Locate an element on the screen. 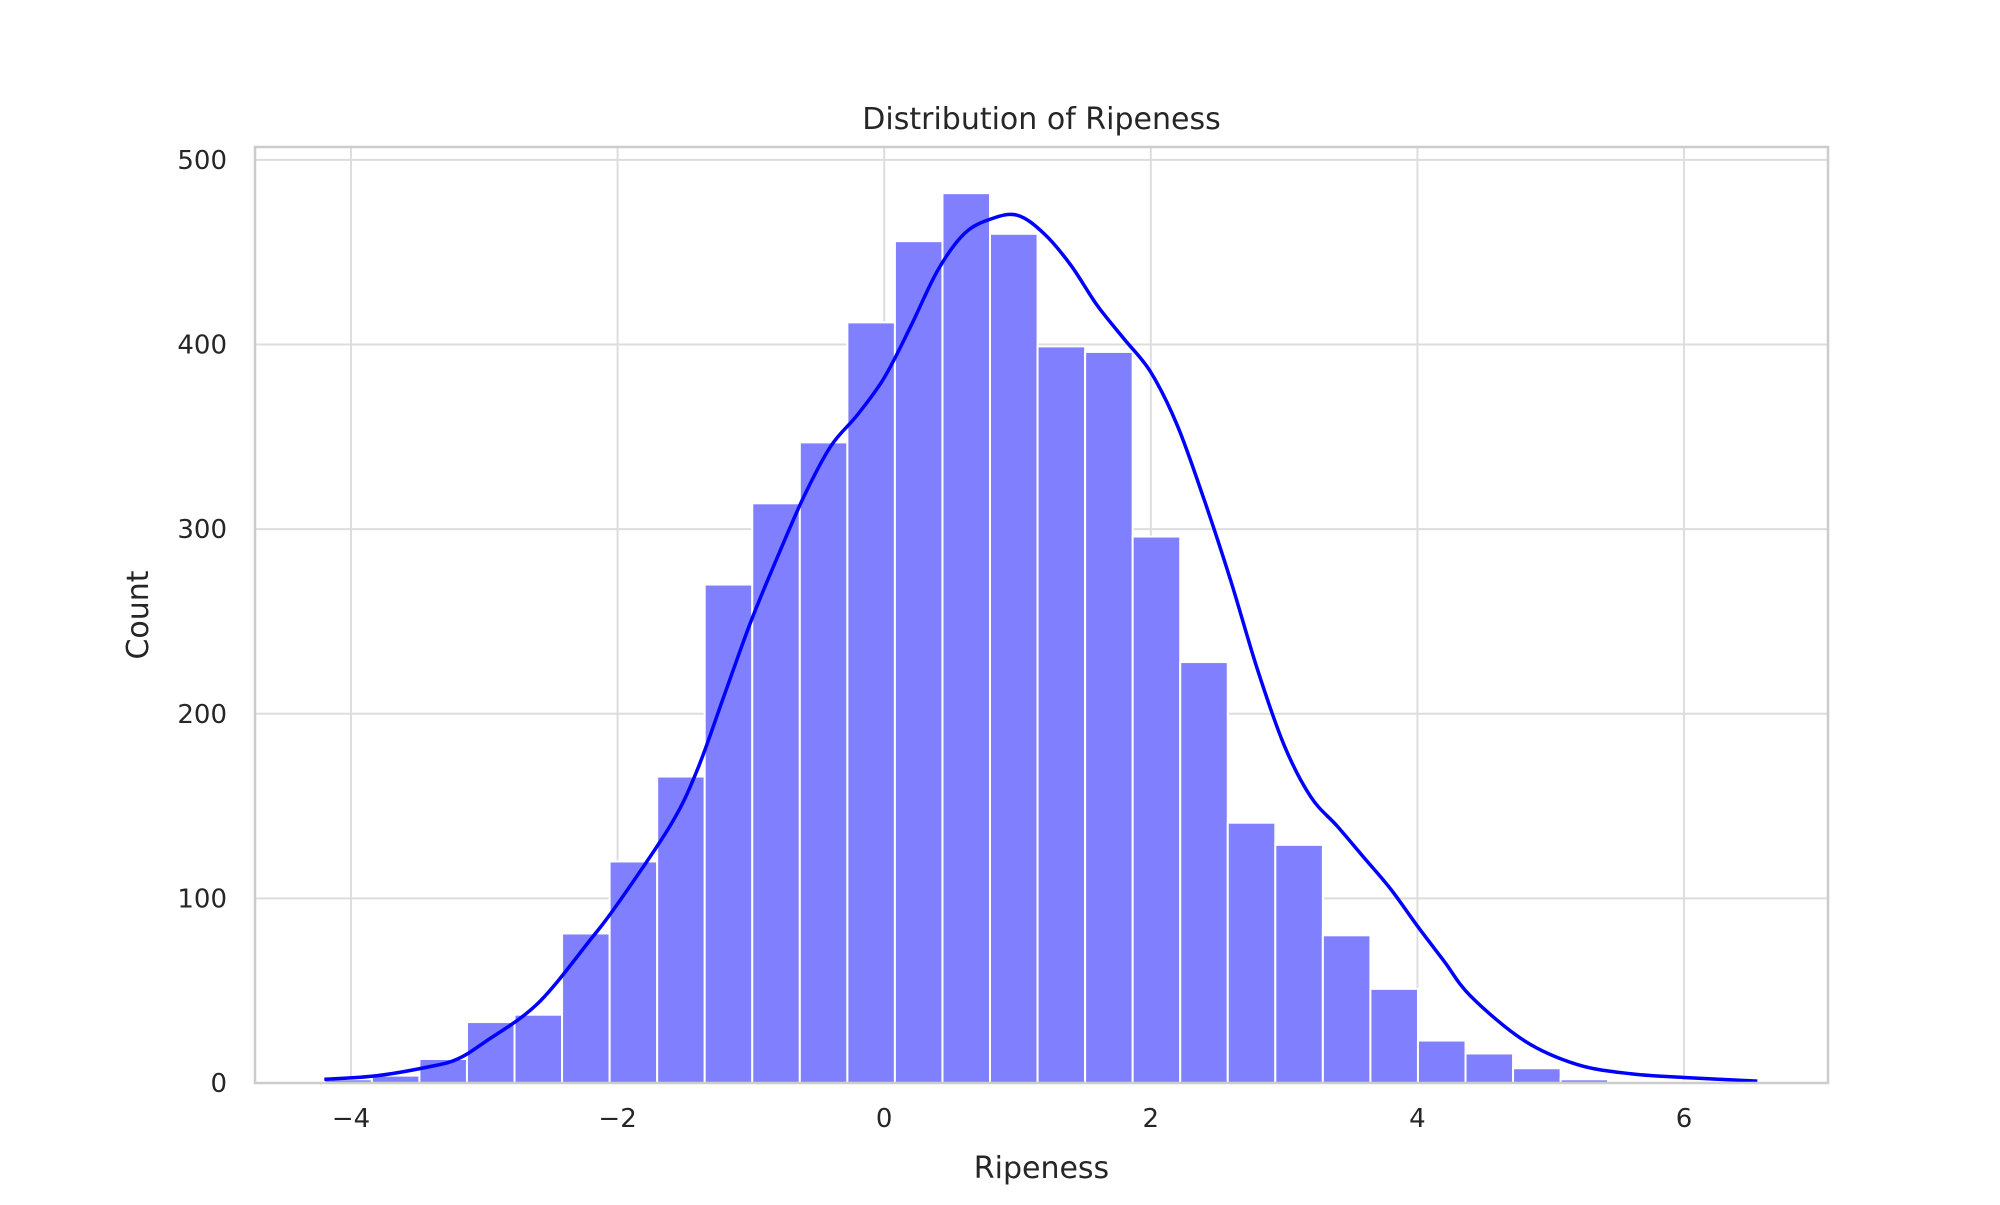 This screenshot has width=2000, height=1205. y-axis-label: Count is located at coordinates (138, 614).